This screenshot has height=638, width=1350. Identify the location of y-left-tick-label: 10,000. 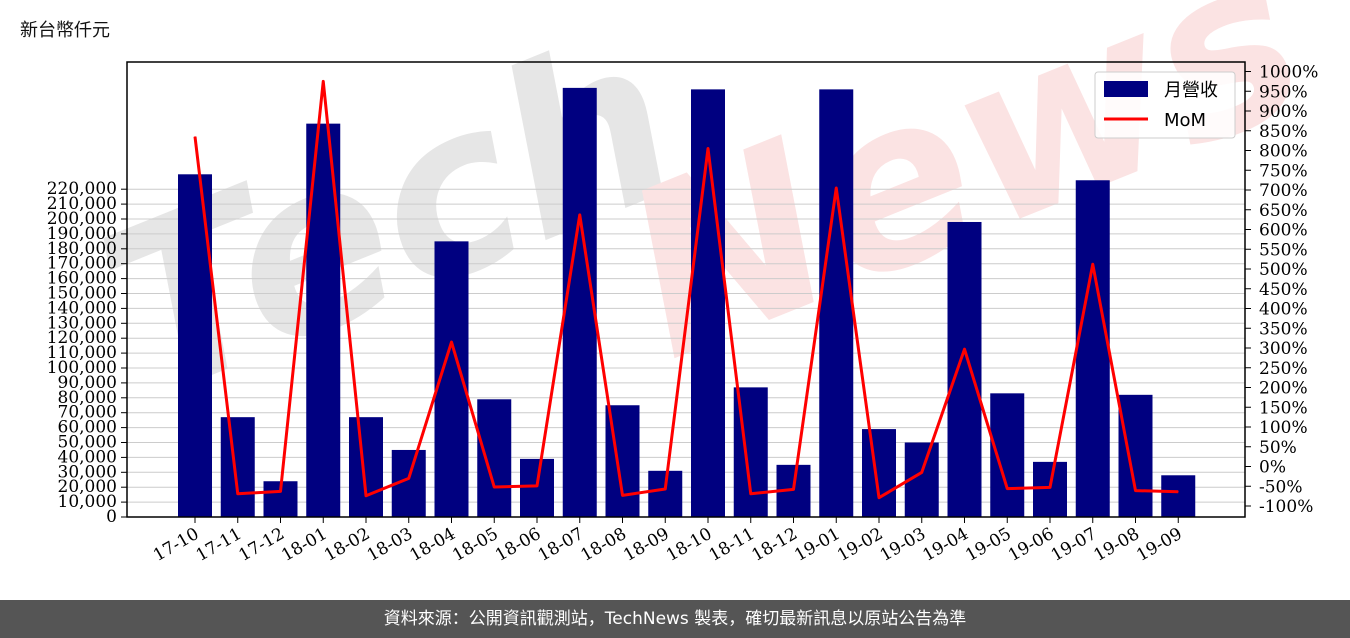
(87, 502).